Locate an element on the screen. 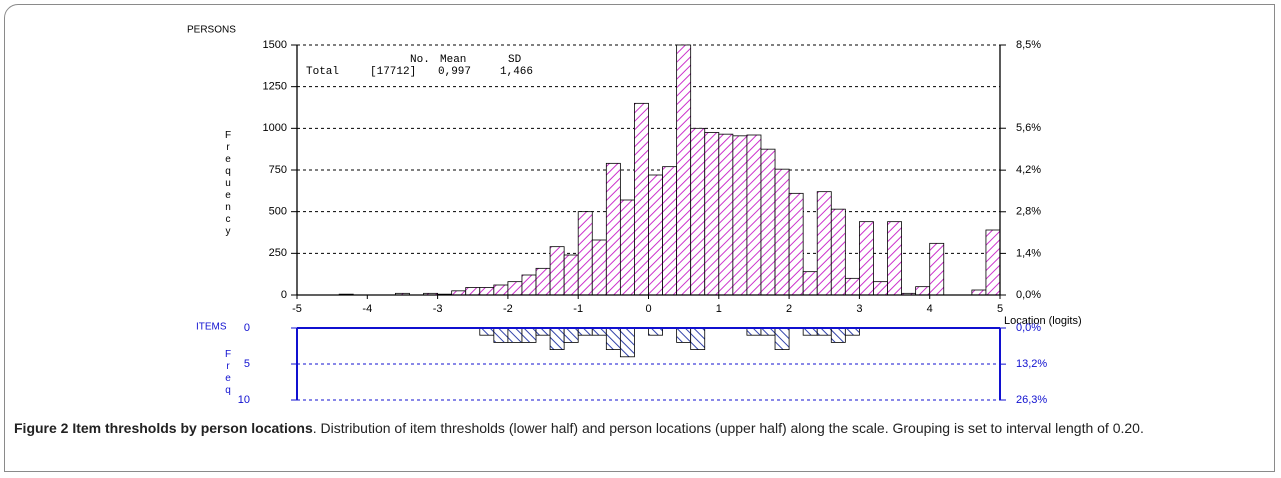 Image resolution: width=1281 pixels, height=478 pixels. y-tick-label: 10 is located at coordinates (244, 400).